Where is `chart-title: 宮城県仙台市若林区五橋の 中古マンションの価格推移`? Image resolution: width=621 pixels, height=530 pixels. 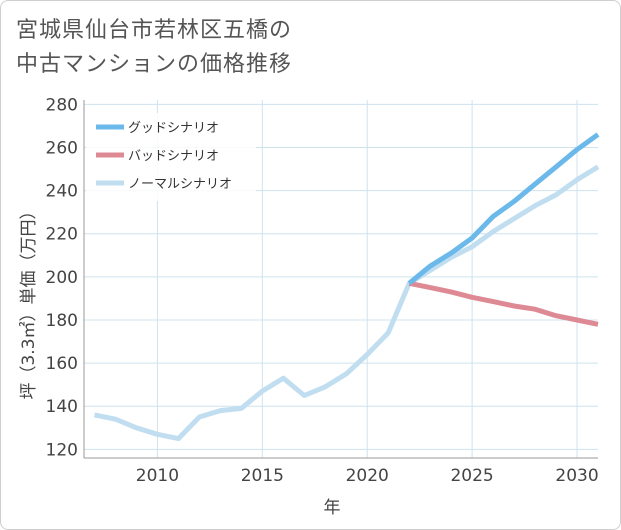 chart-title: 宮城県仙台市若林区五橋の 中古マンションの価格推移 is located at coordinates (276, 48).